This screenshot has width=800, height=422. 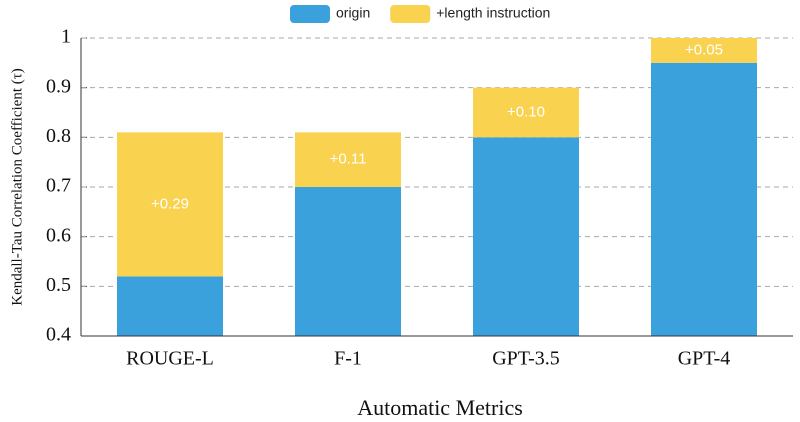 I want to click on x-axis-label: Automatic Metrics, so click(x=440, y=407).